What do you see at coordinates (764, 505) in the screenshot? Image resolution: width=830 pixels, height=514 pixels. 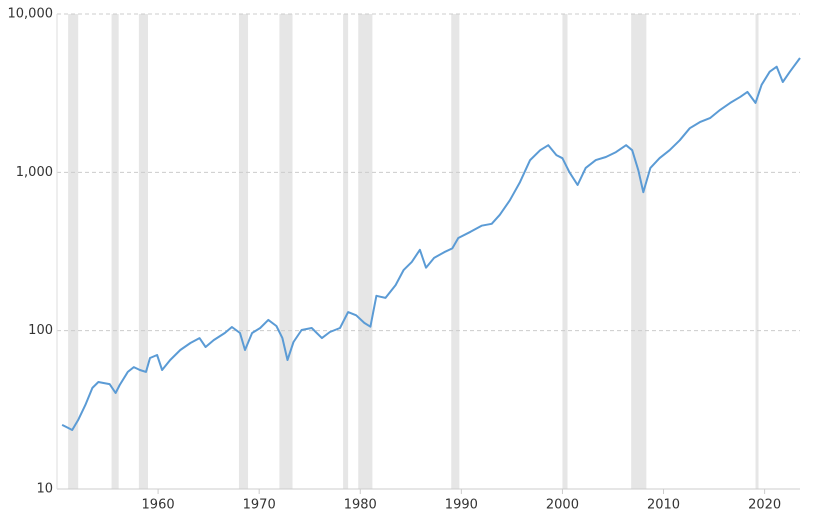 I see `x-tick-label: 2020` at bounding box center [764, 505].